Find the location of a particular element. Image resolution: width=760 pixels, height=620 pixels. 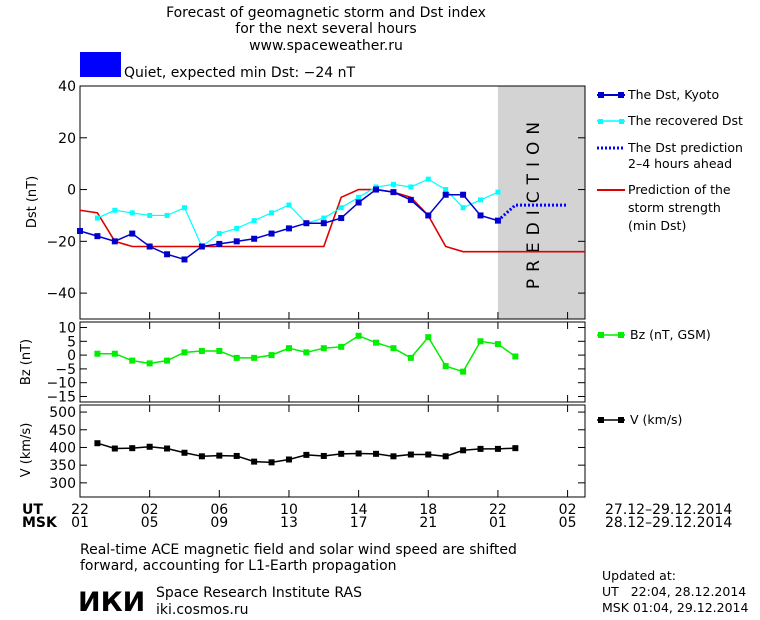

ut-tick-label: 10 is located at coordinates (289, 510).